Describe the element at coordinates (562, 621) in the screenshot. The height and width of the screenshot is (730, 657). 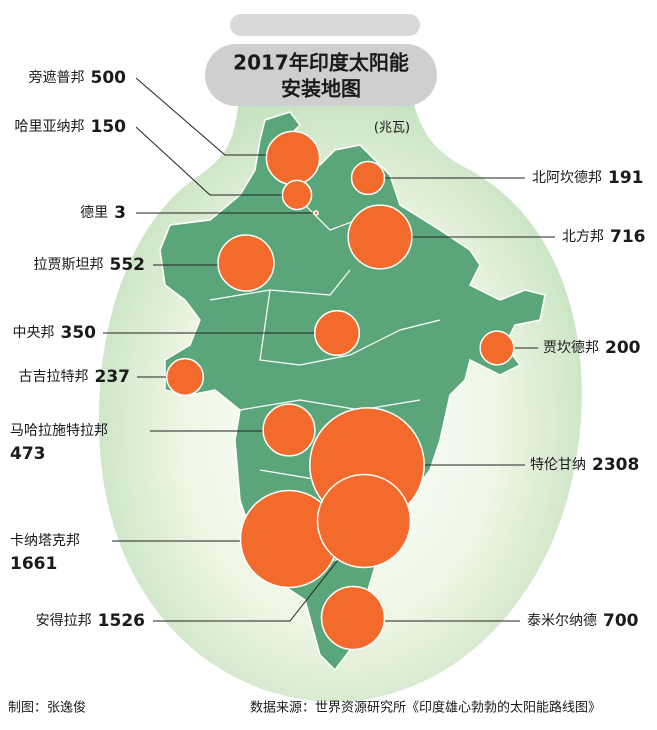
I see `region-name: 泰米尔纳德` at that location.